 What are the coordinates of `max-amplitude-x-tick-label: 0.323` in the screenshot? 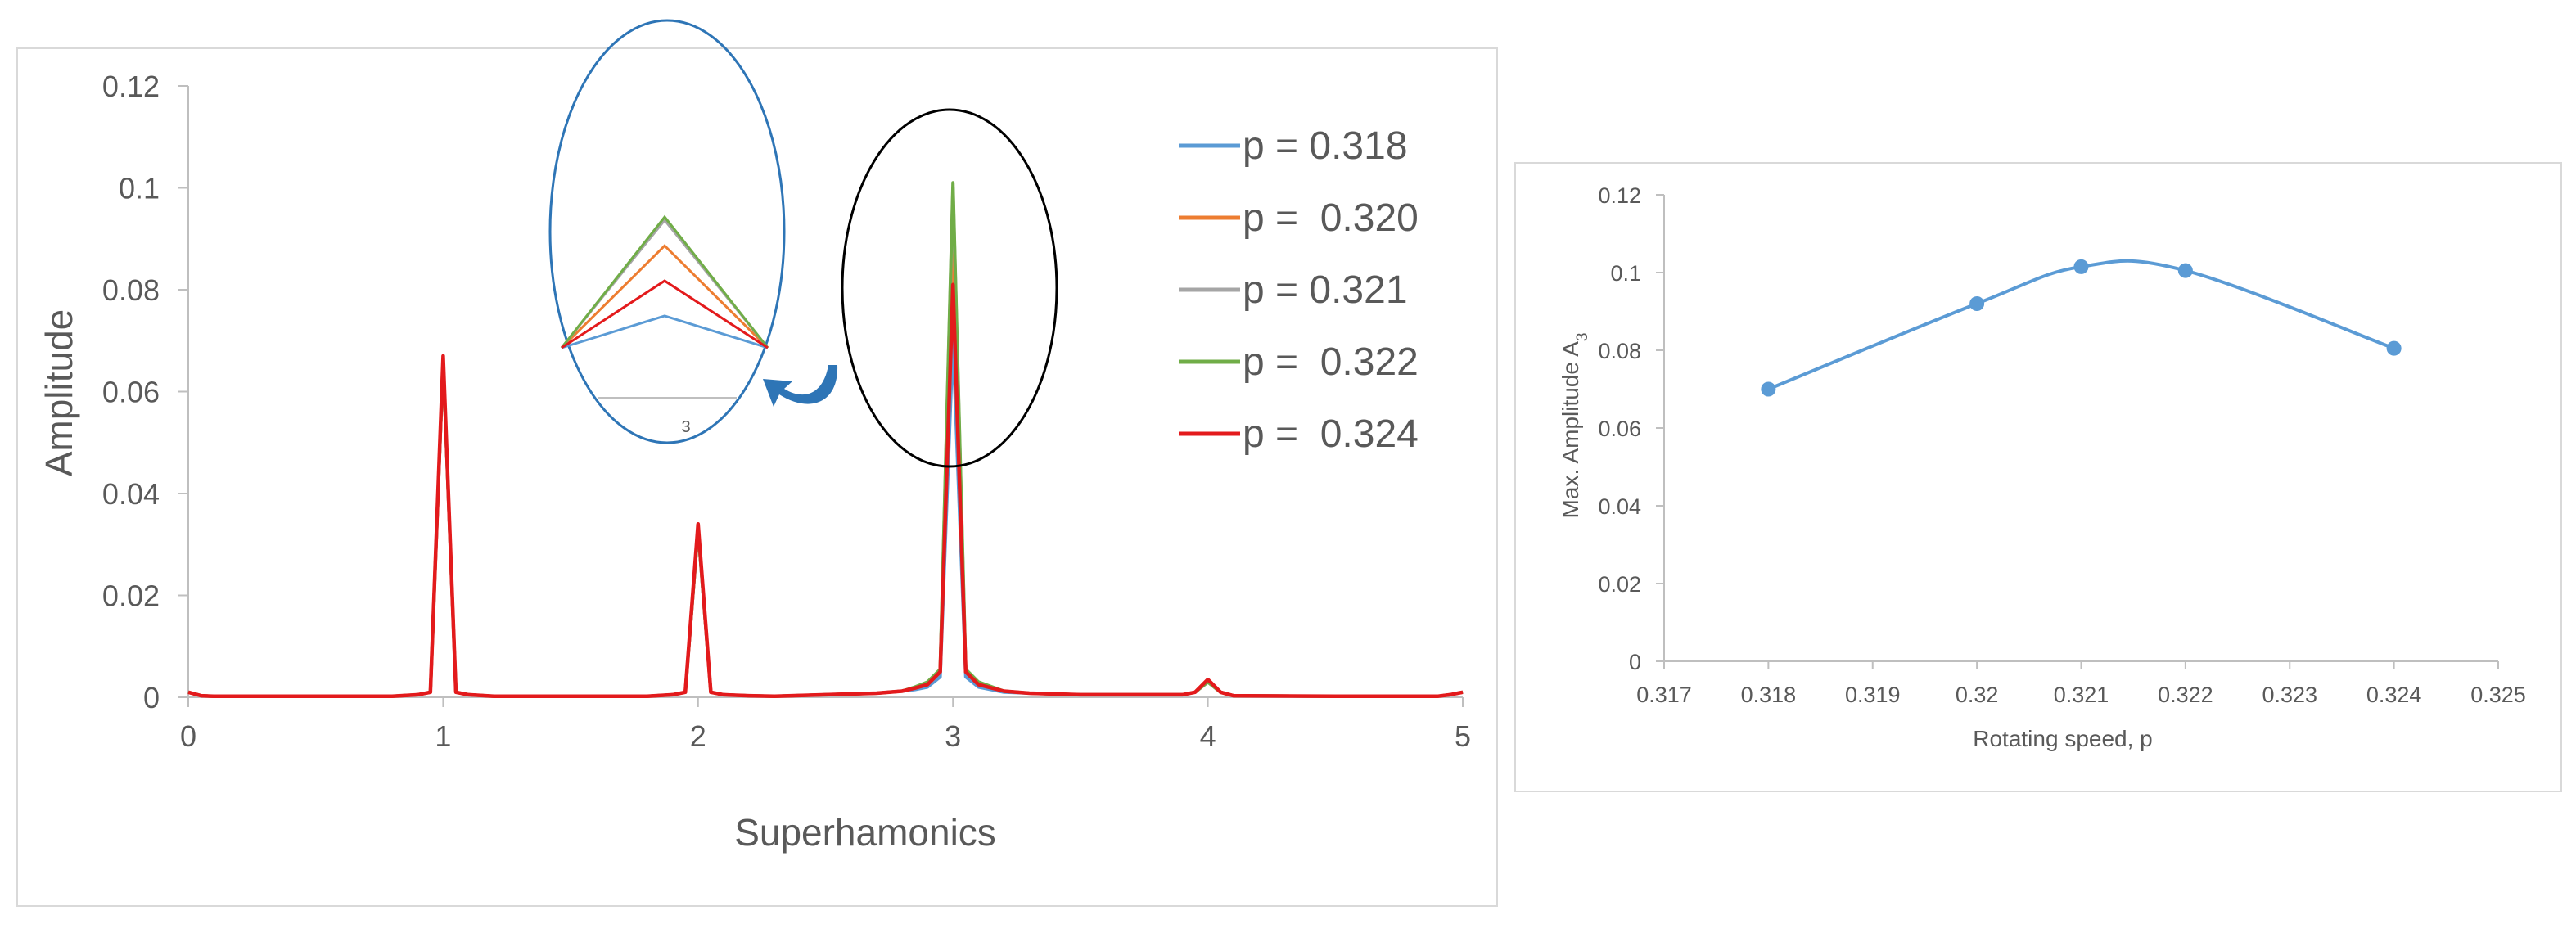 It's located at (2289, 695).